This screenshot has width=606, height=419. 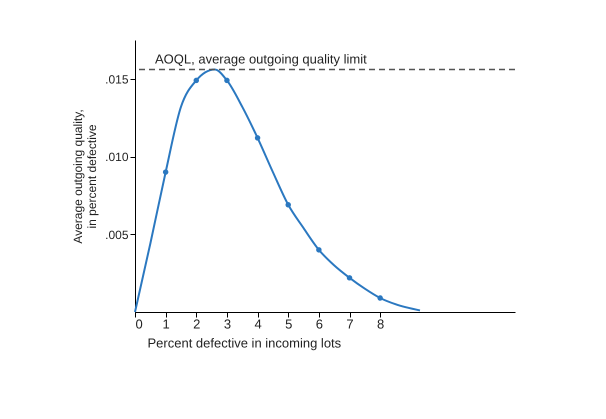 What do you see at coordinates (85, 176) in the screenshot?
I see `y-axis-title: Average outgoing quality, in percent defective` at bounding box center [85, 176].